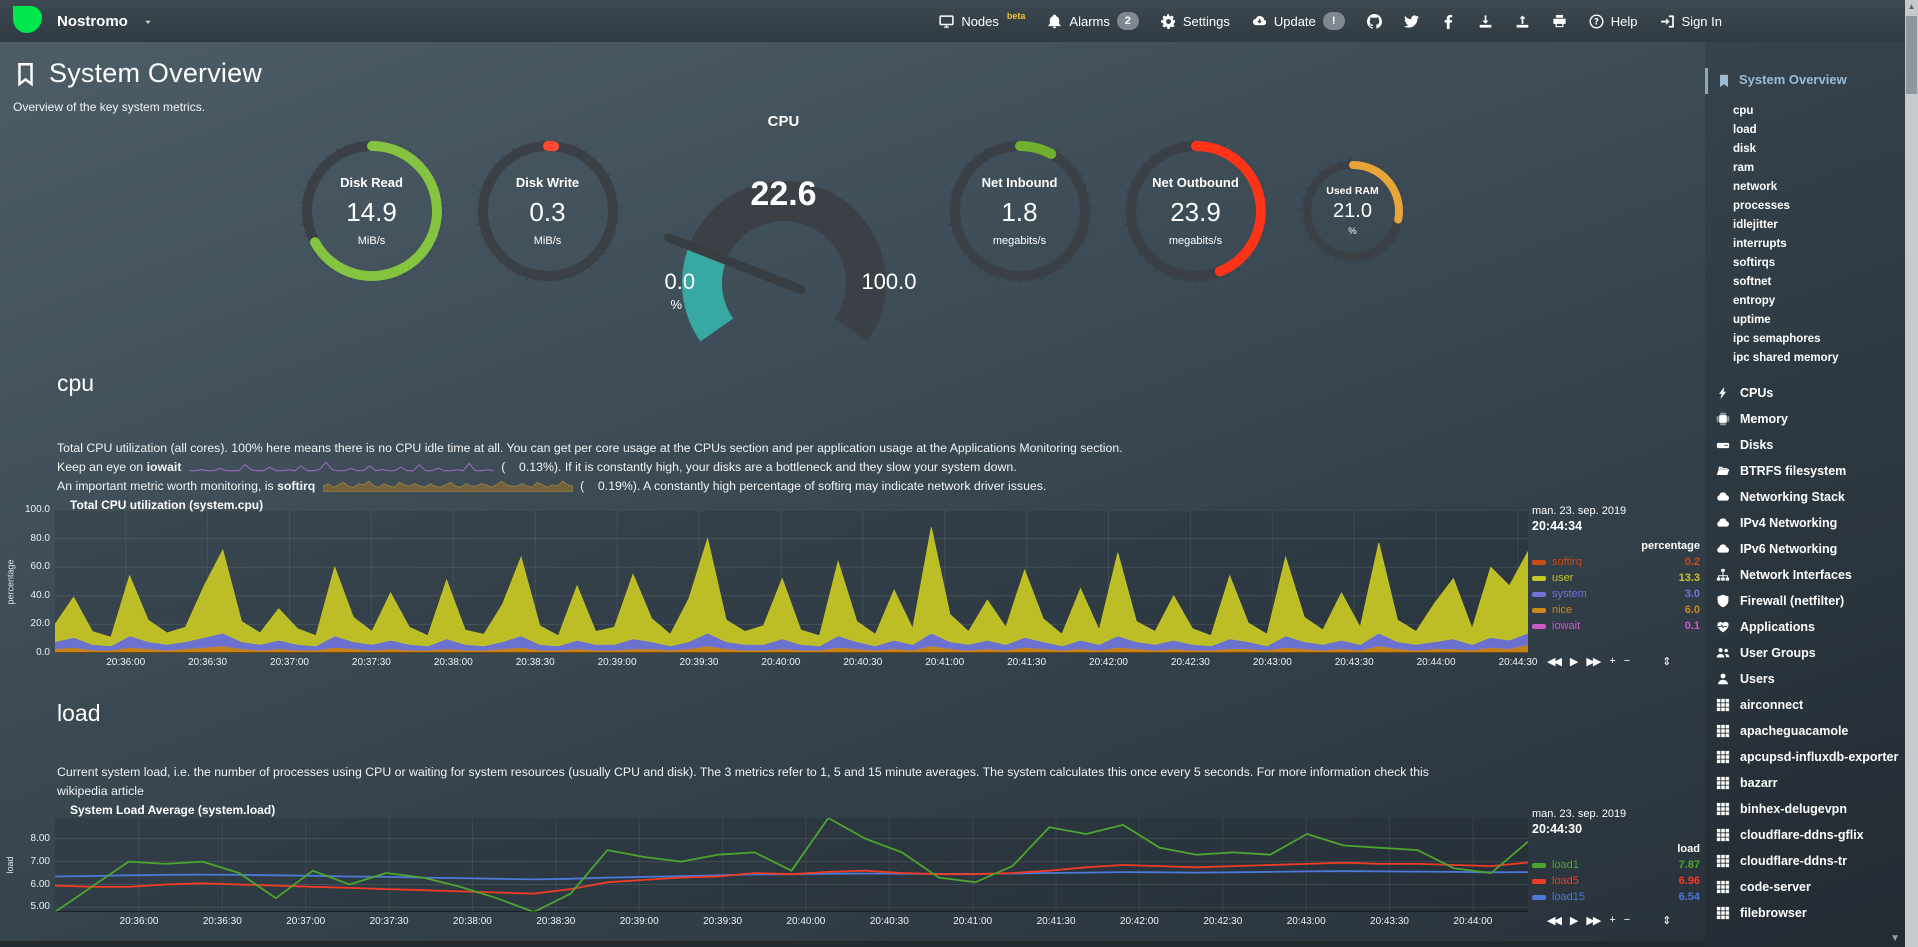 The image size is (1918, 947). Describe the element at coordinates (100, 791) in the screenshot. I see `load-description-link: wikipedia article` at that location.